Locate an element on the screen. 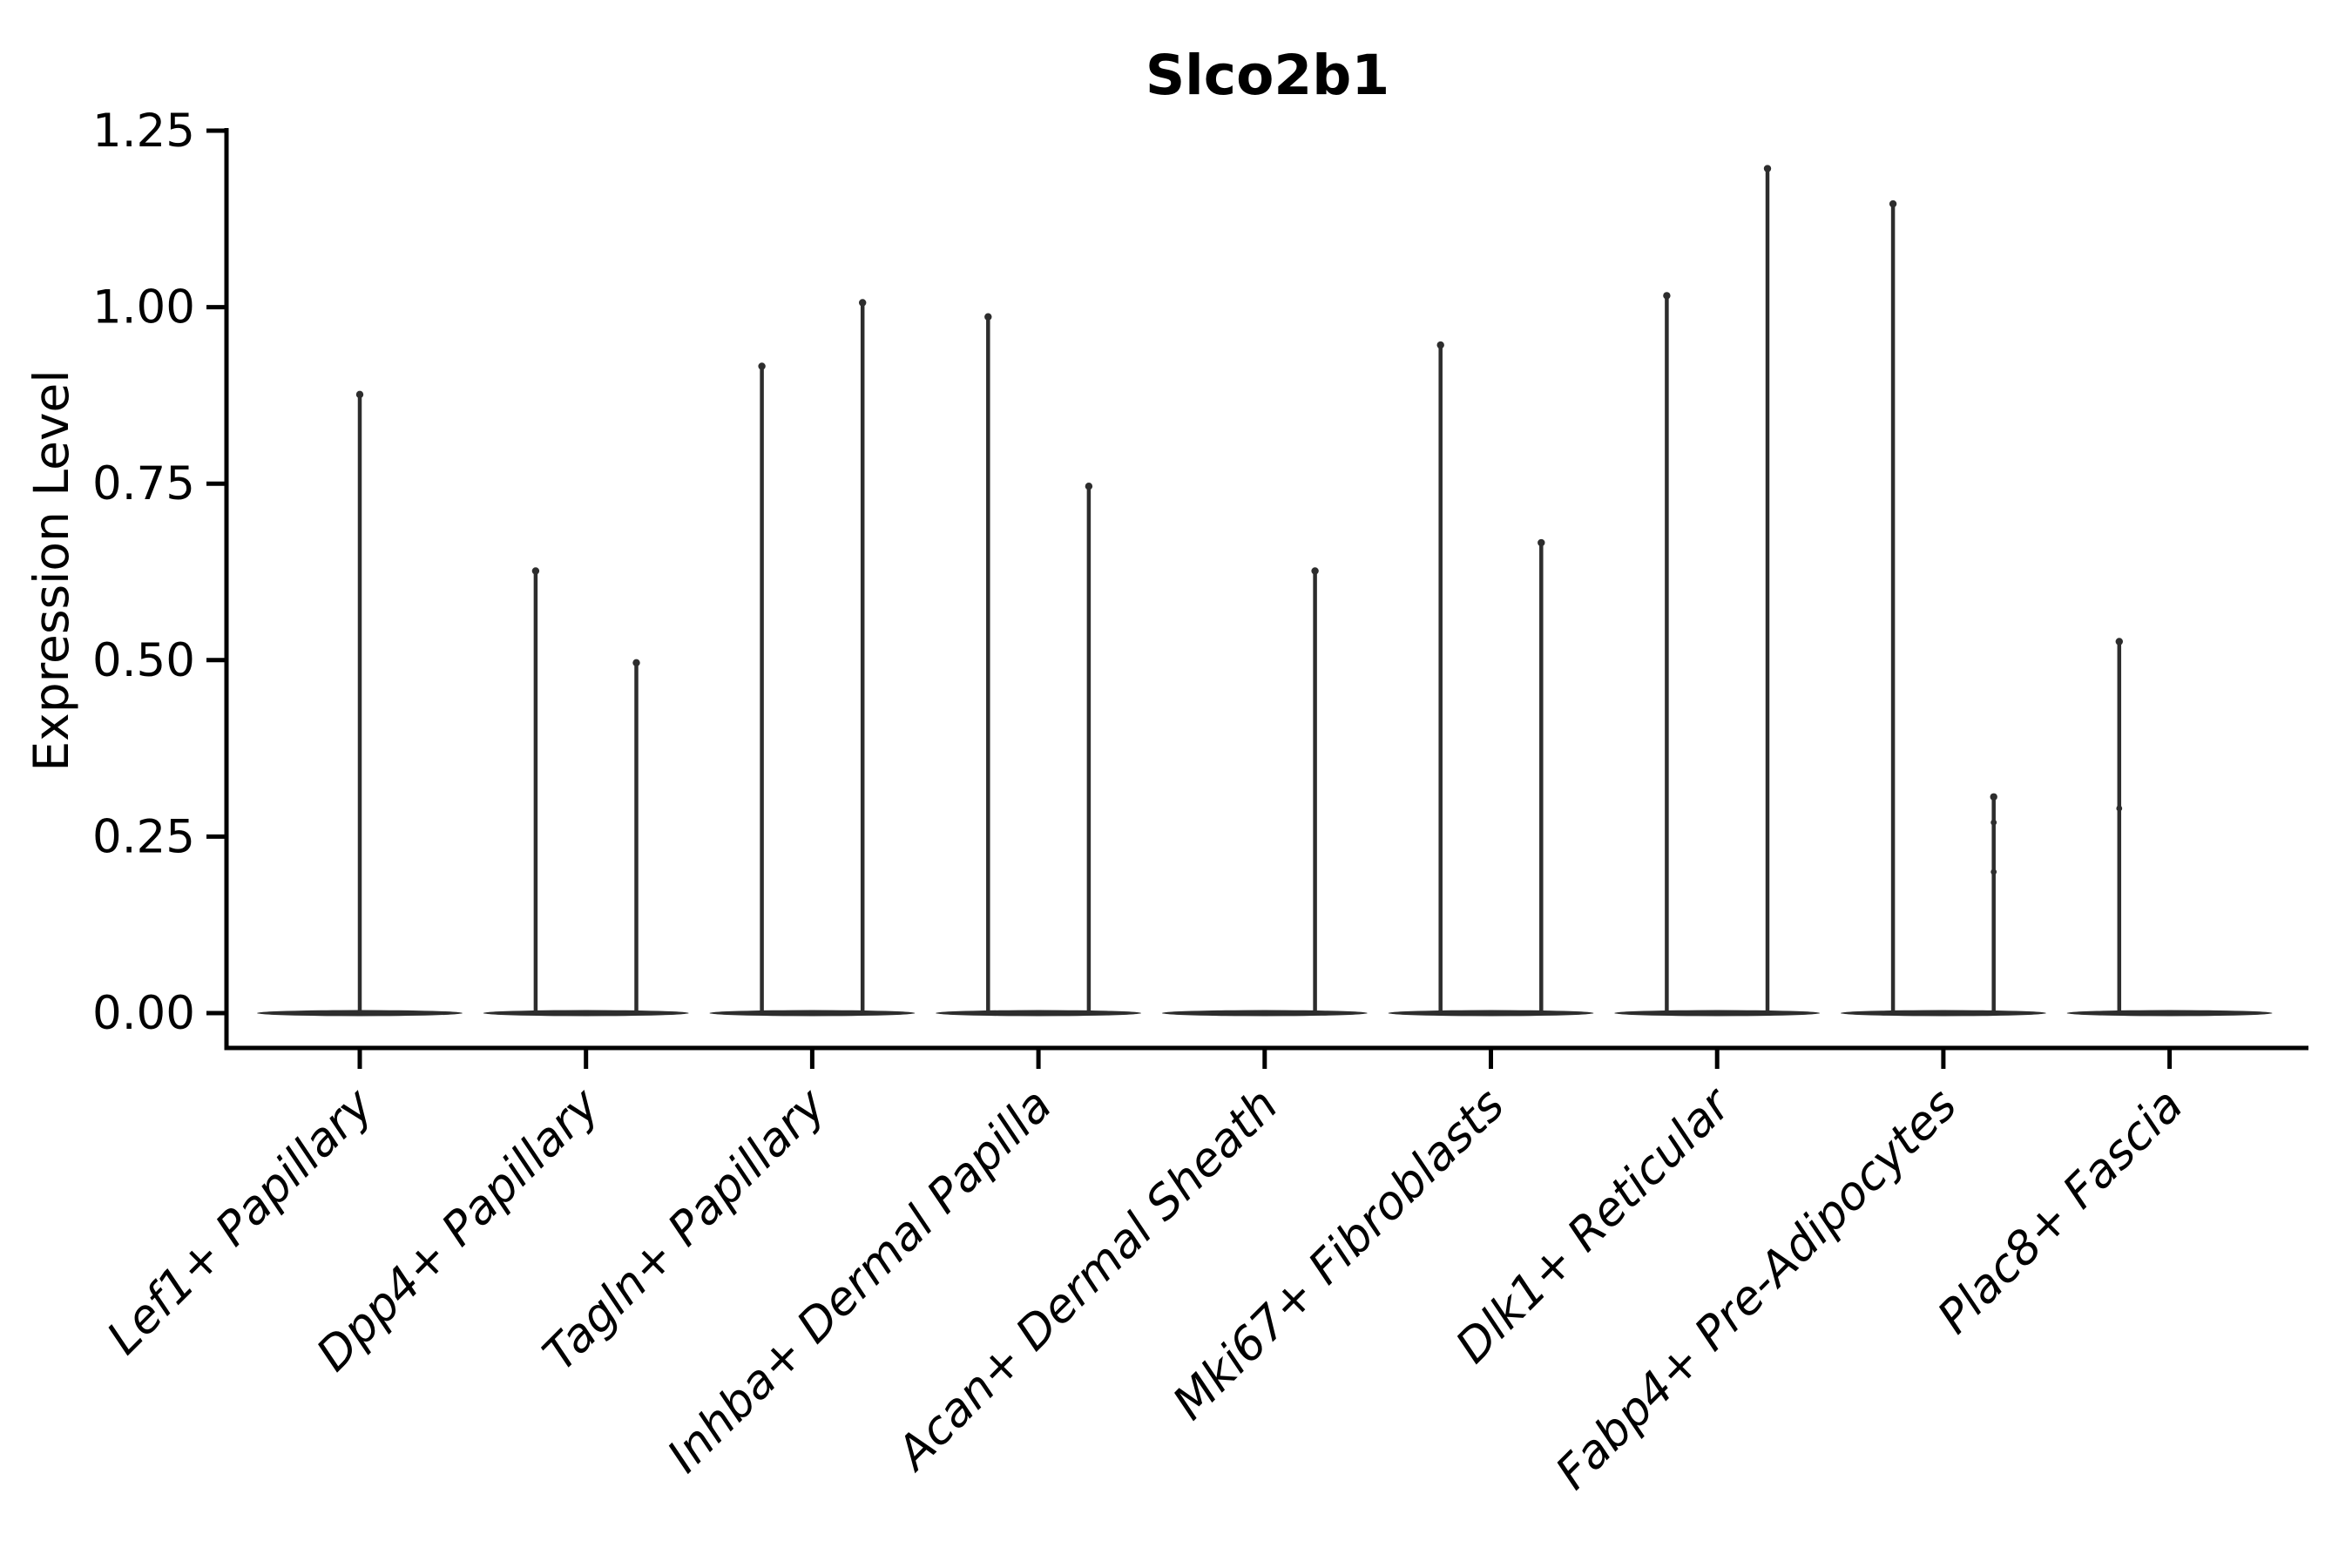  y-tick-label: 0.50 is located at coordinates (143, 660).